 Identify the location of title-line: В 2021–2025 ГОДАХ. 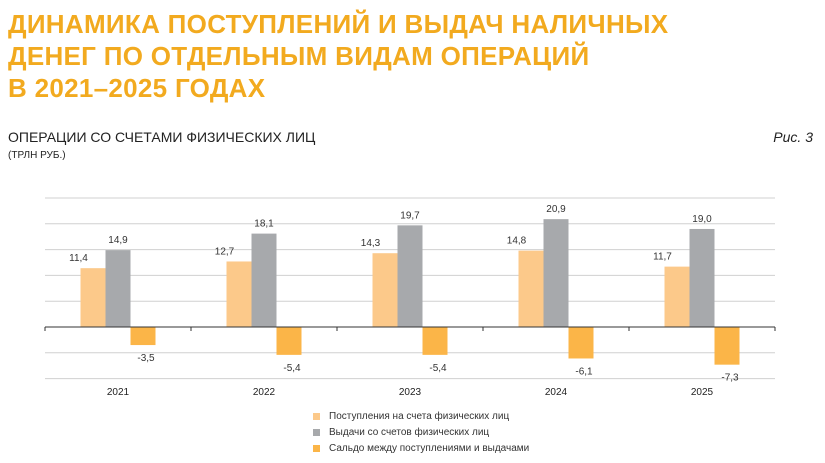
(137, 88).